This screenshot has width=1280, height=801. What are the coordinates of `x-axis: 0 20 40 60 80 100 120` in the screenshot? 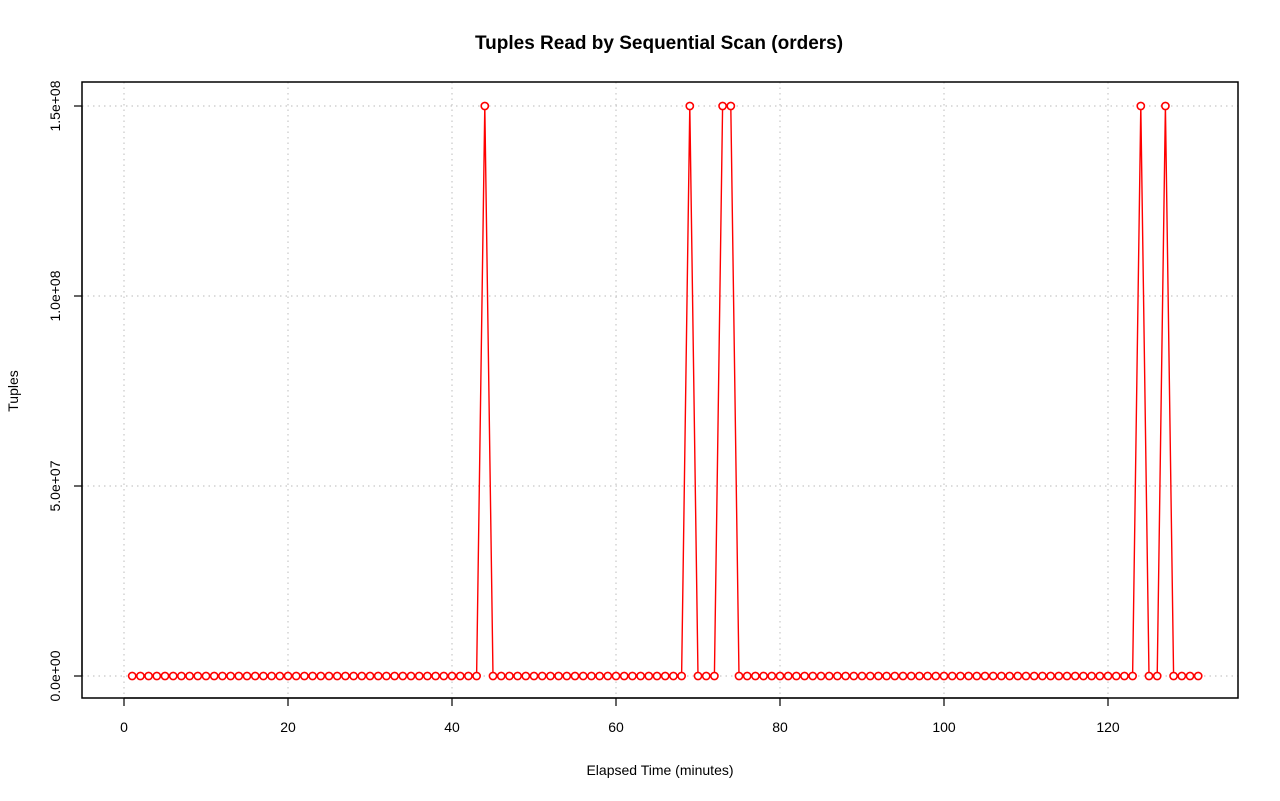 It's located at (620, 716).